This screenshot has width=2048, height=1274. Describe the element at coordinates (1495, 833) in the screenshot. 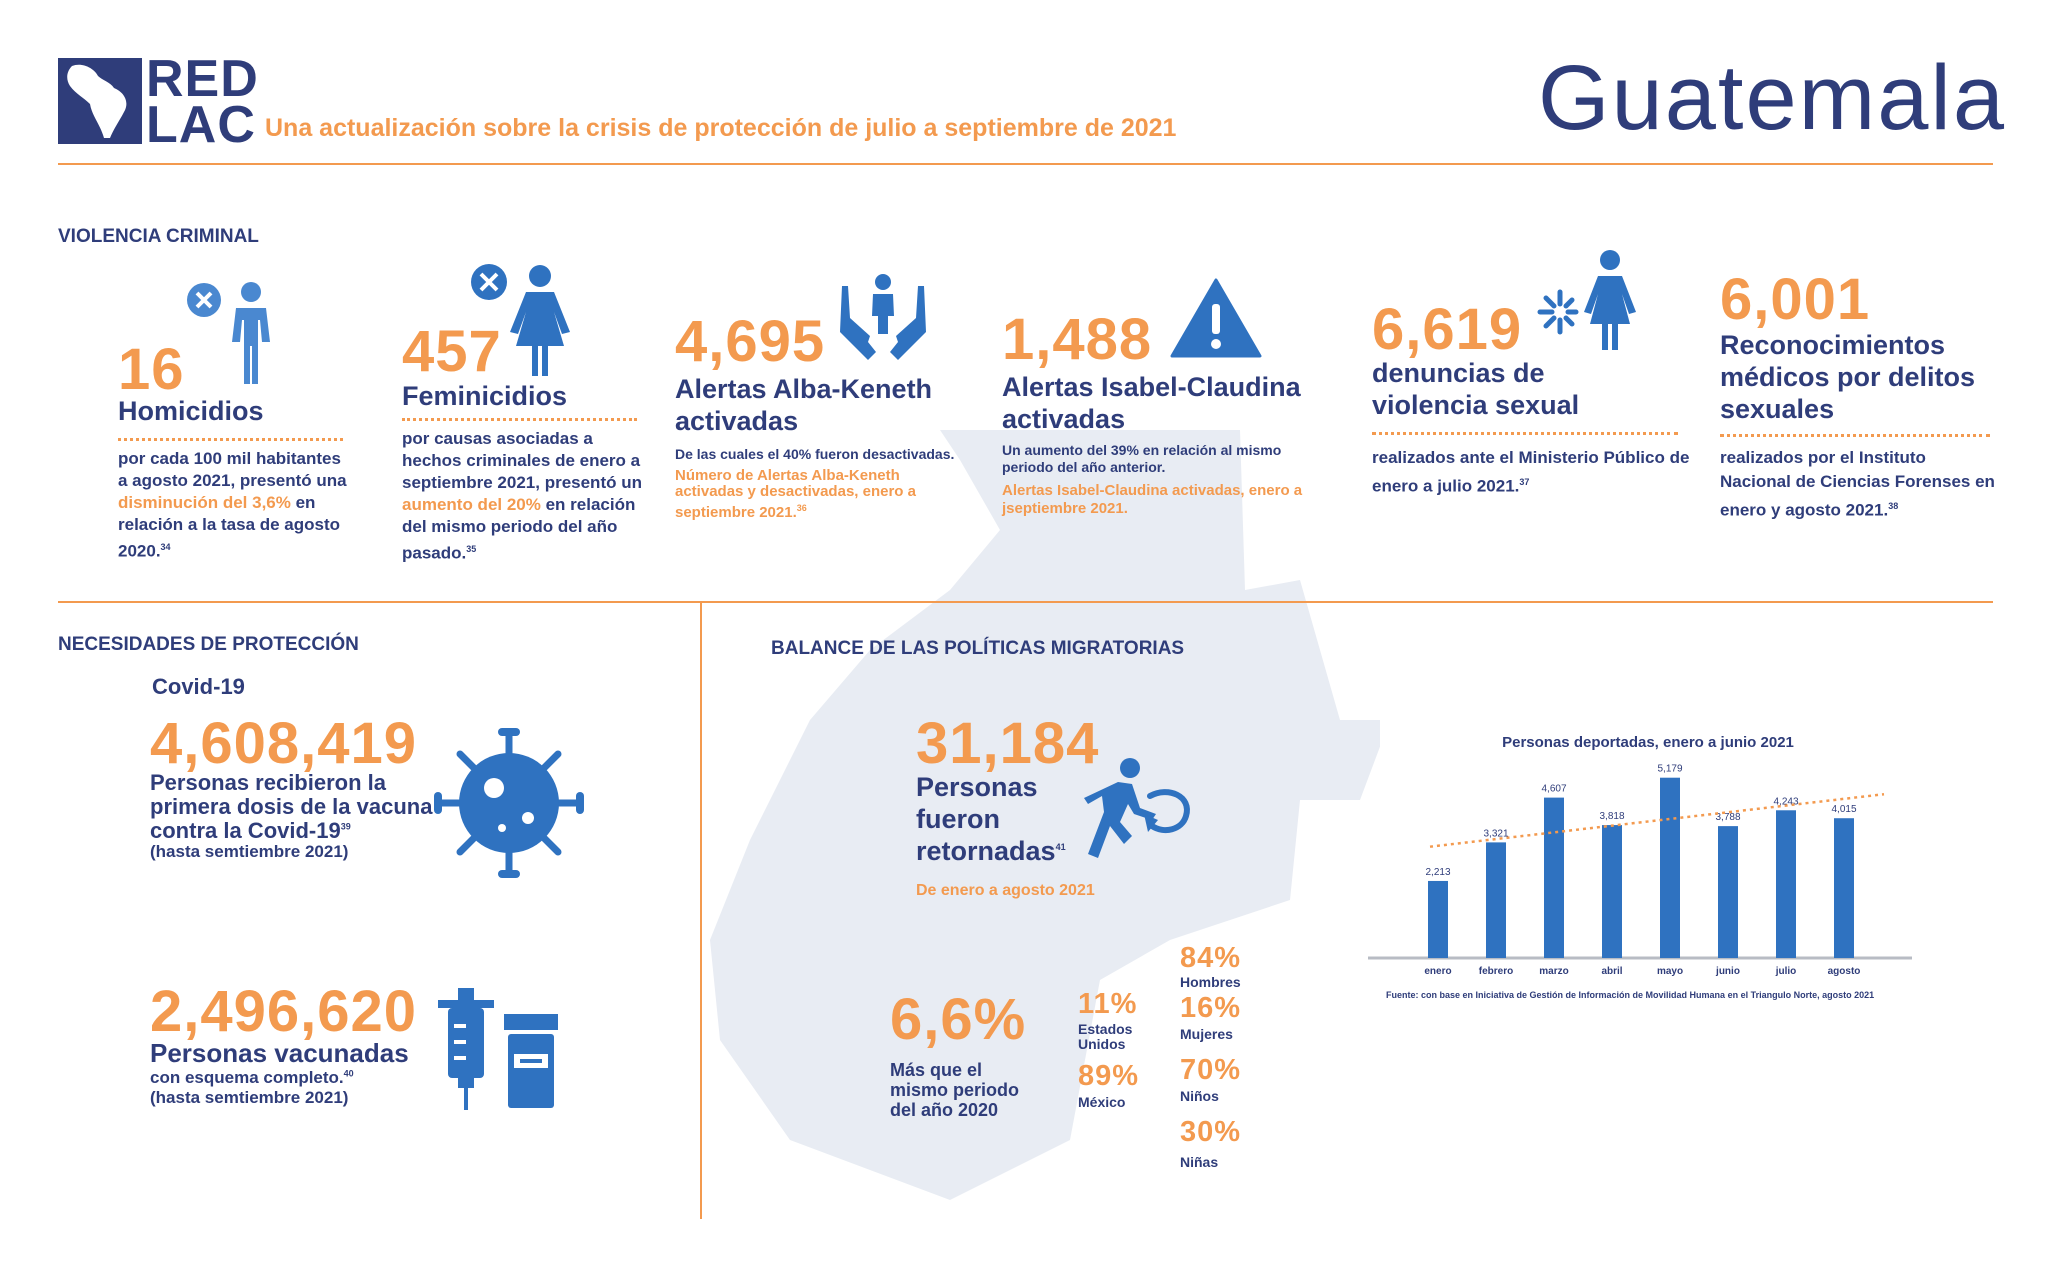

I see `chart-data-label: 3,321` at that location.